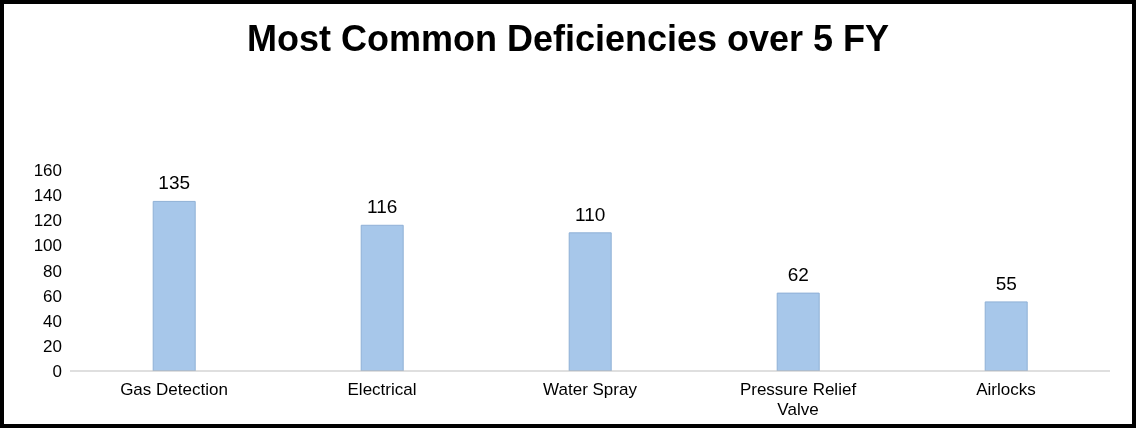 The height and width of the screenshot is (428, 1136). What do you see at coordinates (590, 214) in the screenshot?
I see `data-label: 110` at bounding box center [590, 214].